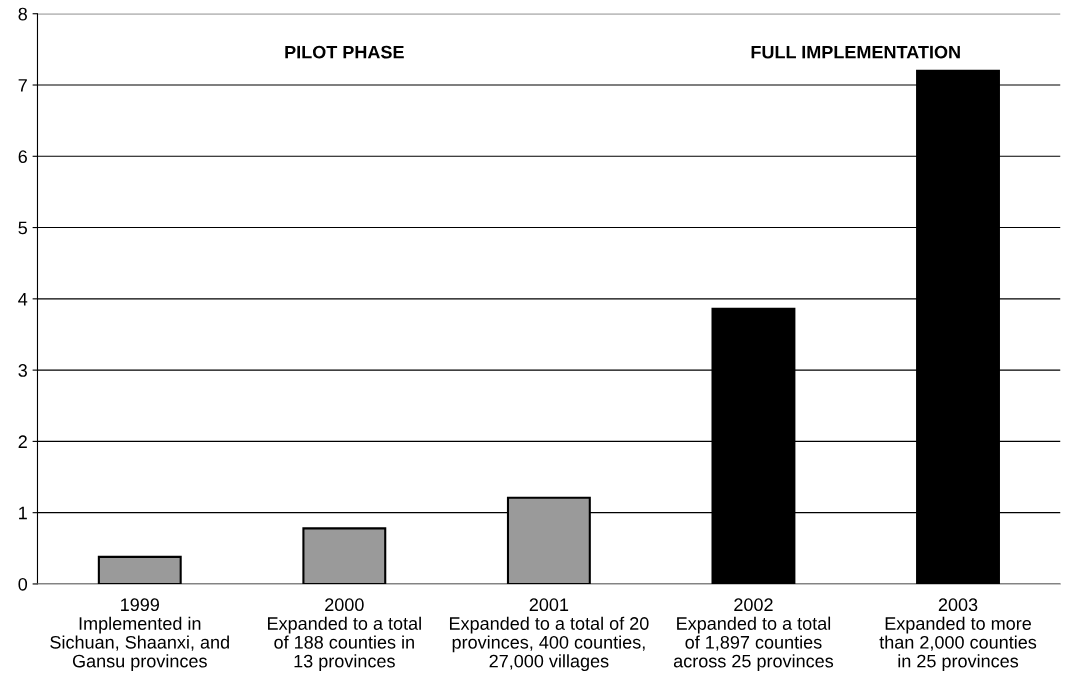 The image size is (1071, 687). What do you see at coordinates (344, 52) in the screenshot?
I see `annotation: PILOT PHASE` at bounding box center [344, 52].